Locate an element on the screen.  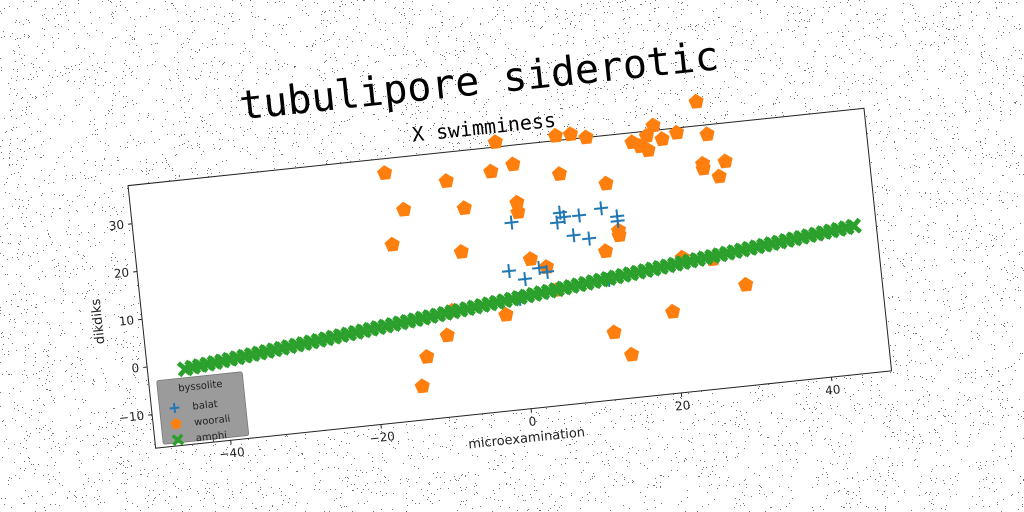
x-axis-label: microexamination is located at coordinates (527, 438).